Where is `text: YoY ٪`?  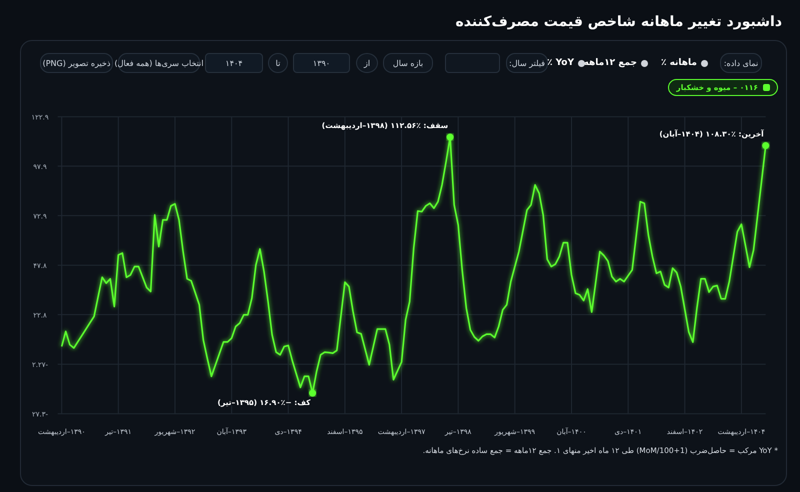
text: YoY ٪ is located at coordinates (560, 63).